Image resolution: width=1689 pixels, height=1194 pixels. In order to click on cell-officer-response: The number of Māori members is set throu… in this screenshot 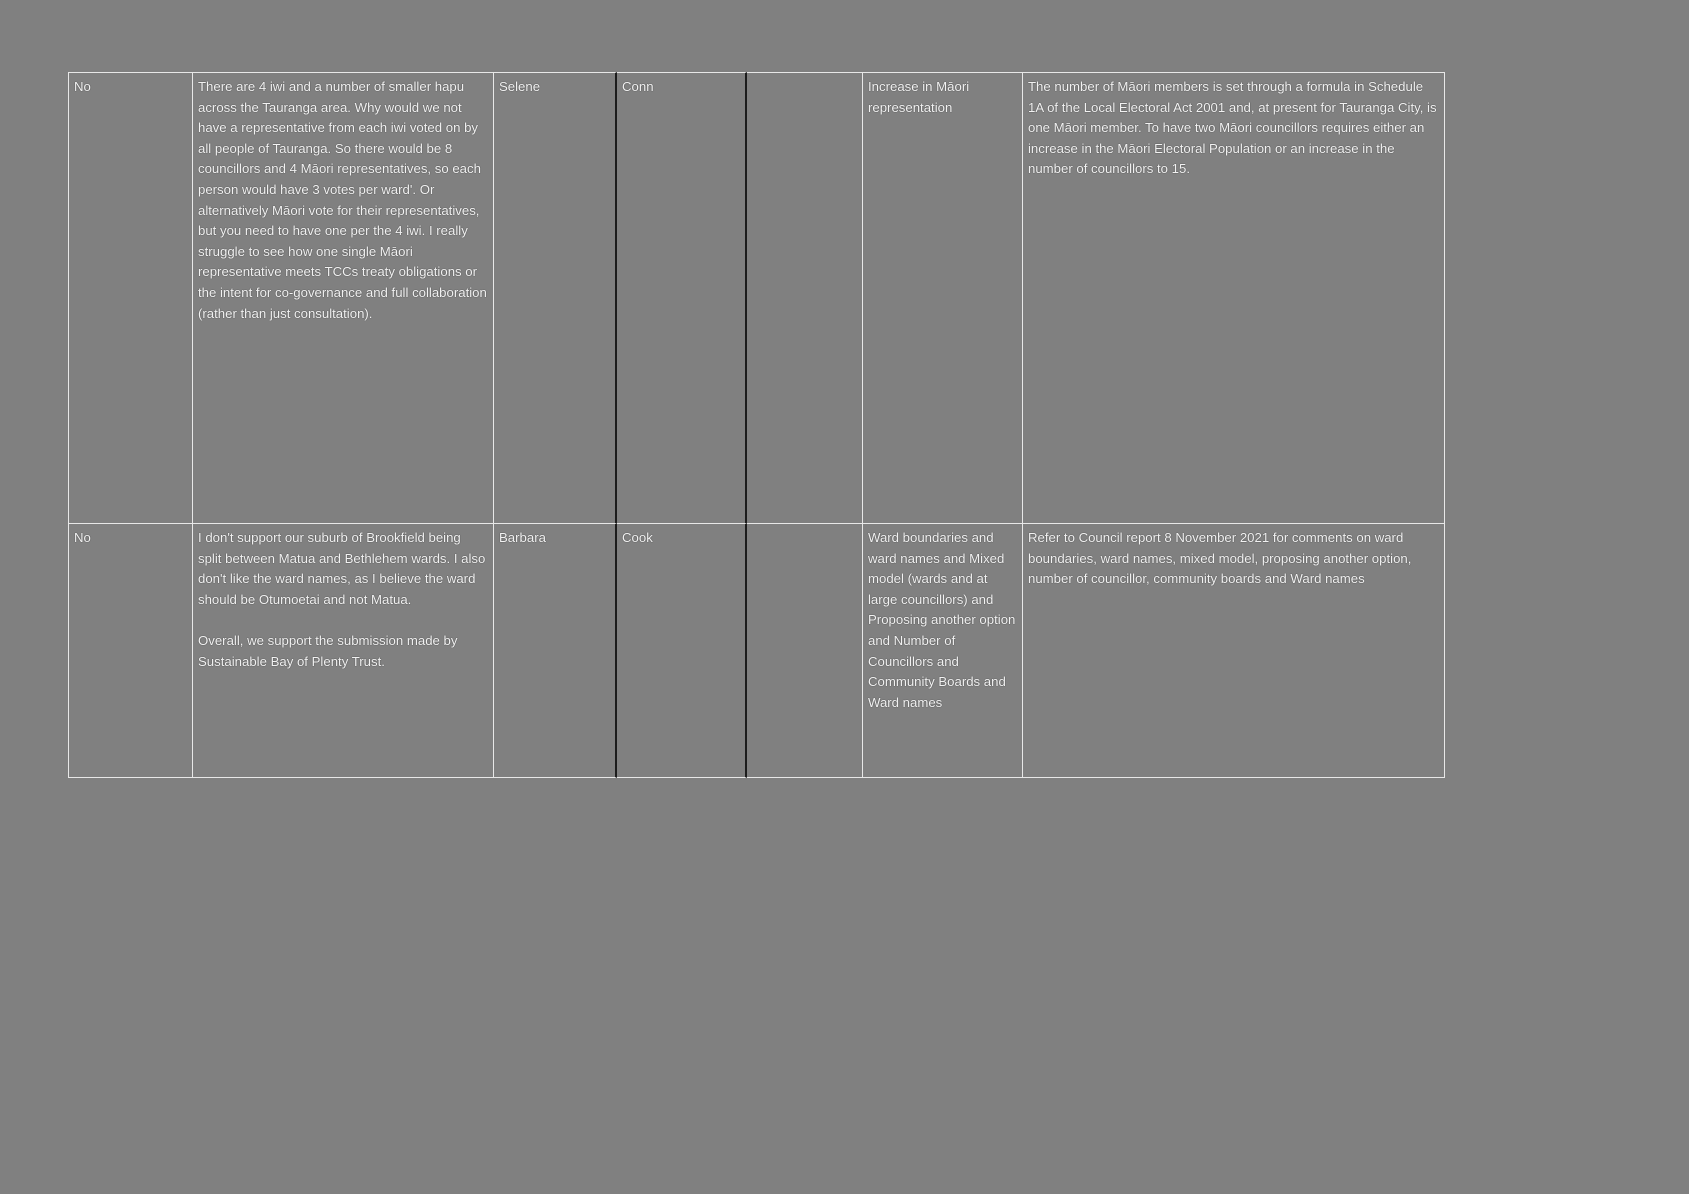, I will do `click(1234, 298)`.